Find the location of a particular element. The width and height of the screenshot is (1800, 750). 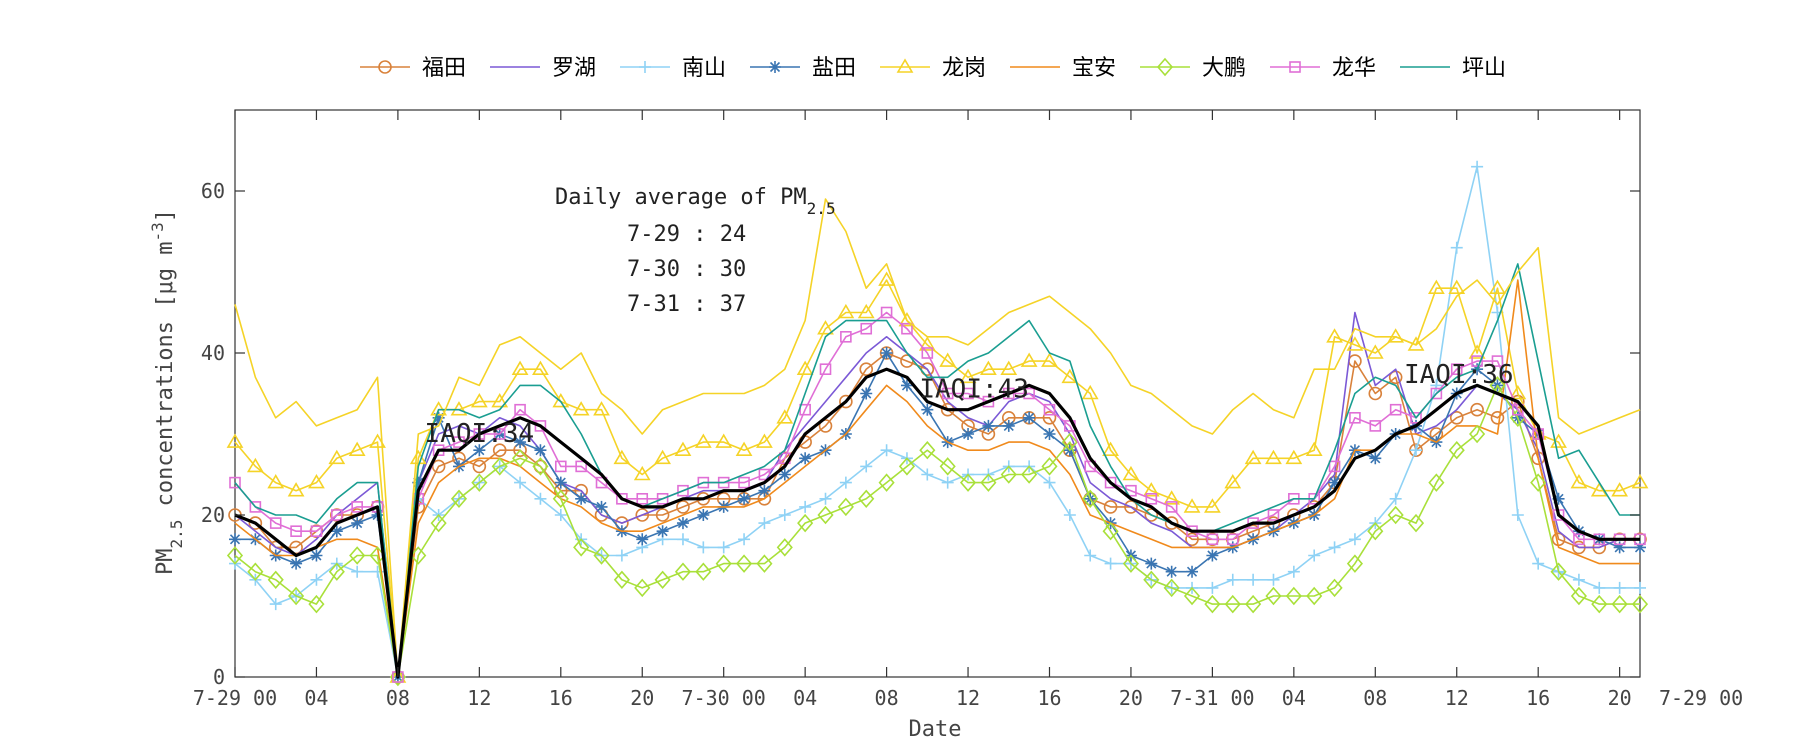

legend-label: 龙岗 is located at coordinates (964, 68).